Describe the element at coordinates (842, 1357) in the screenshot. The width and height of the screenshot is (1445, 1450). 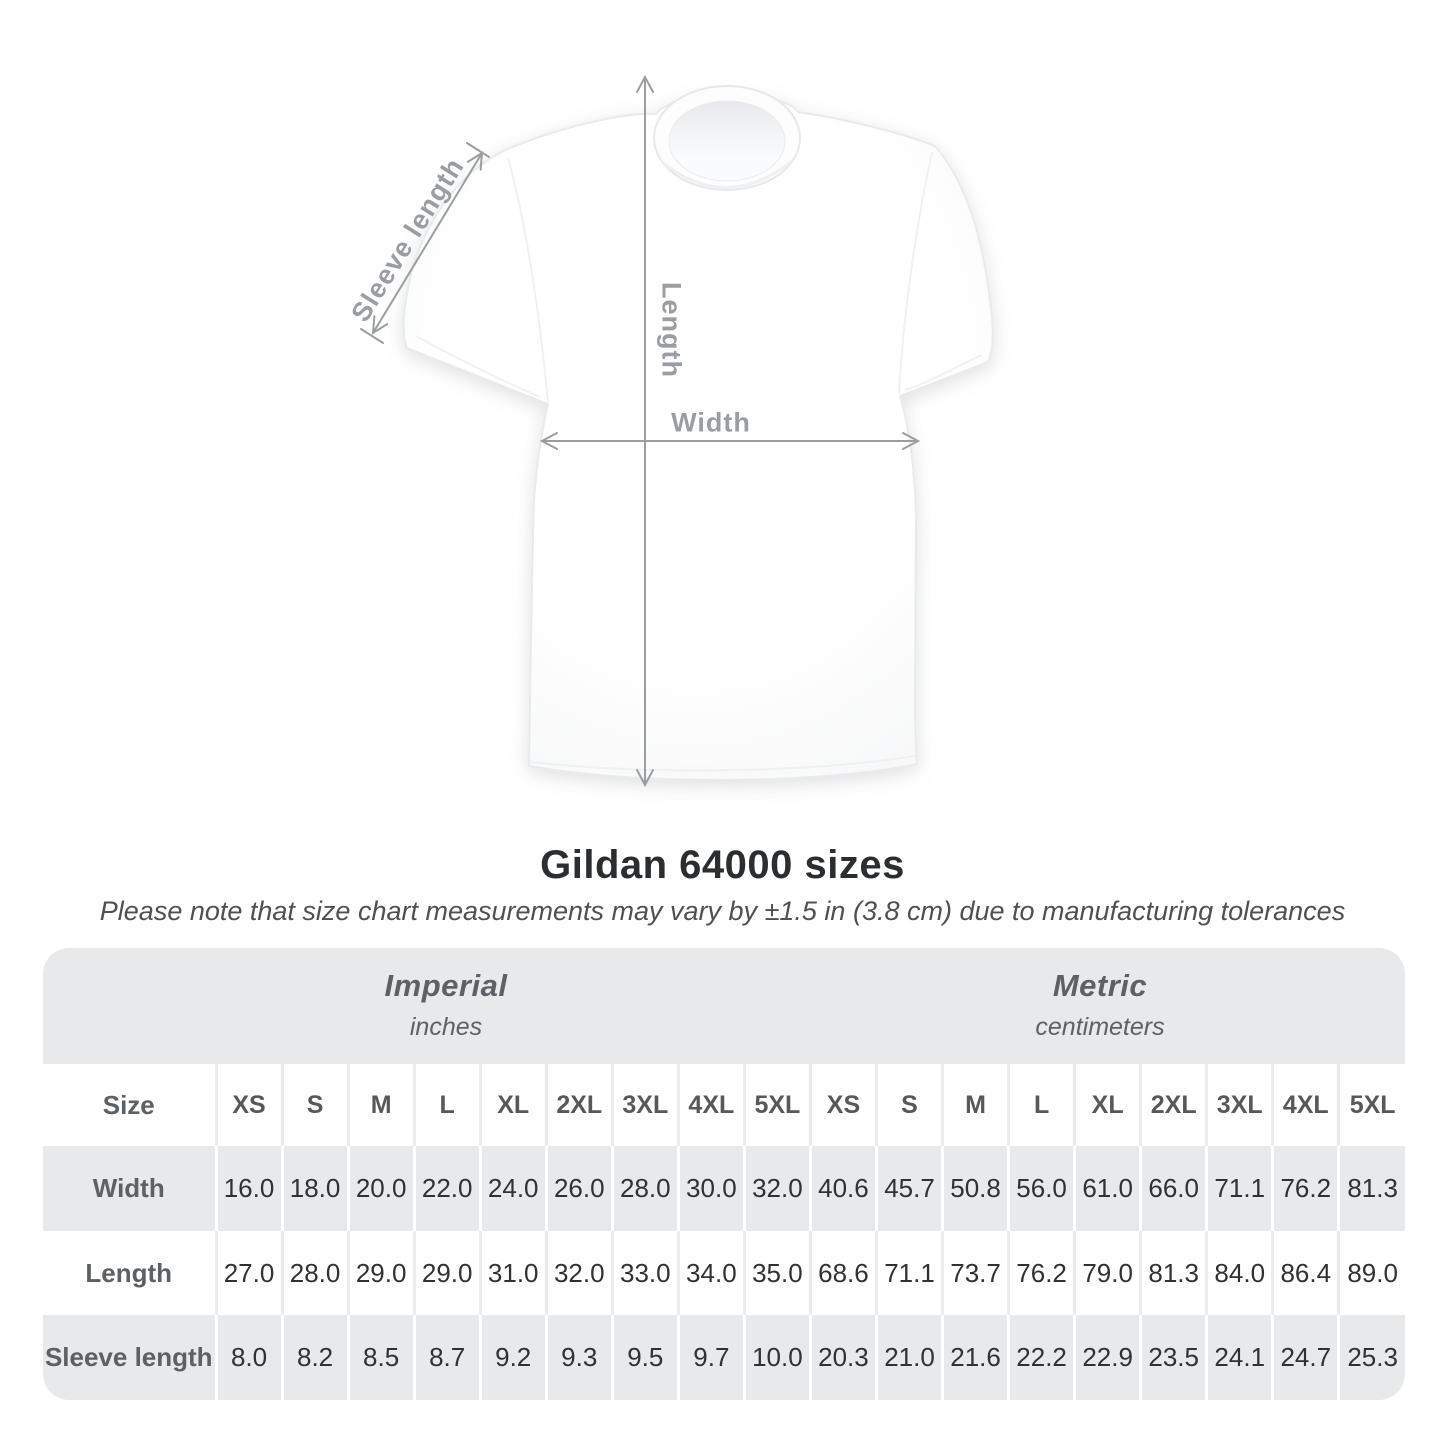
I see `size-value-cell: 20.3` at that location.